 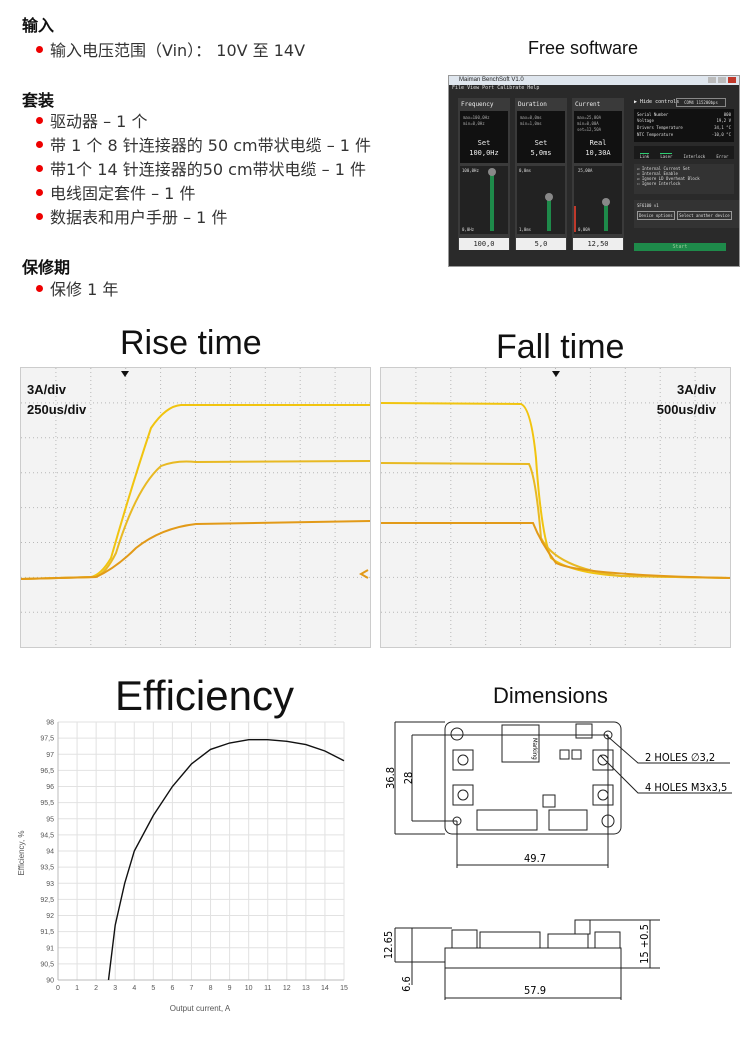 I want to click on checkbox-ignore-interlock: ☐ Ignore Interlock, so click(x=659, y=183).